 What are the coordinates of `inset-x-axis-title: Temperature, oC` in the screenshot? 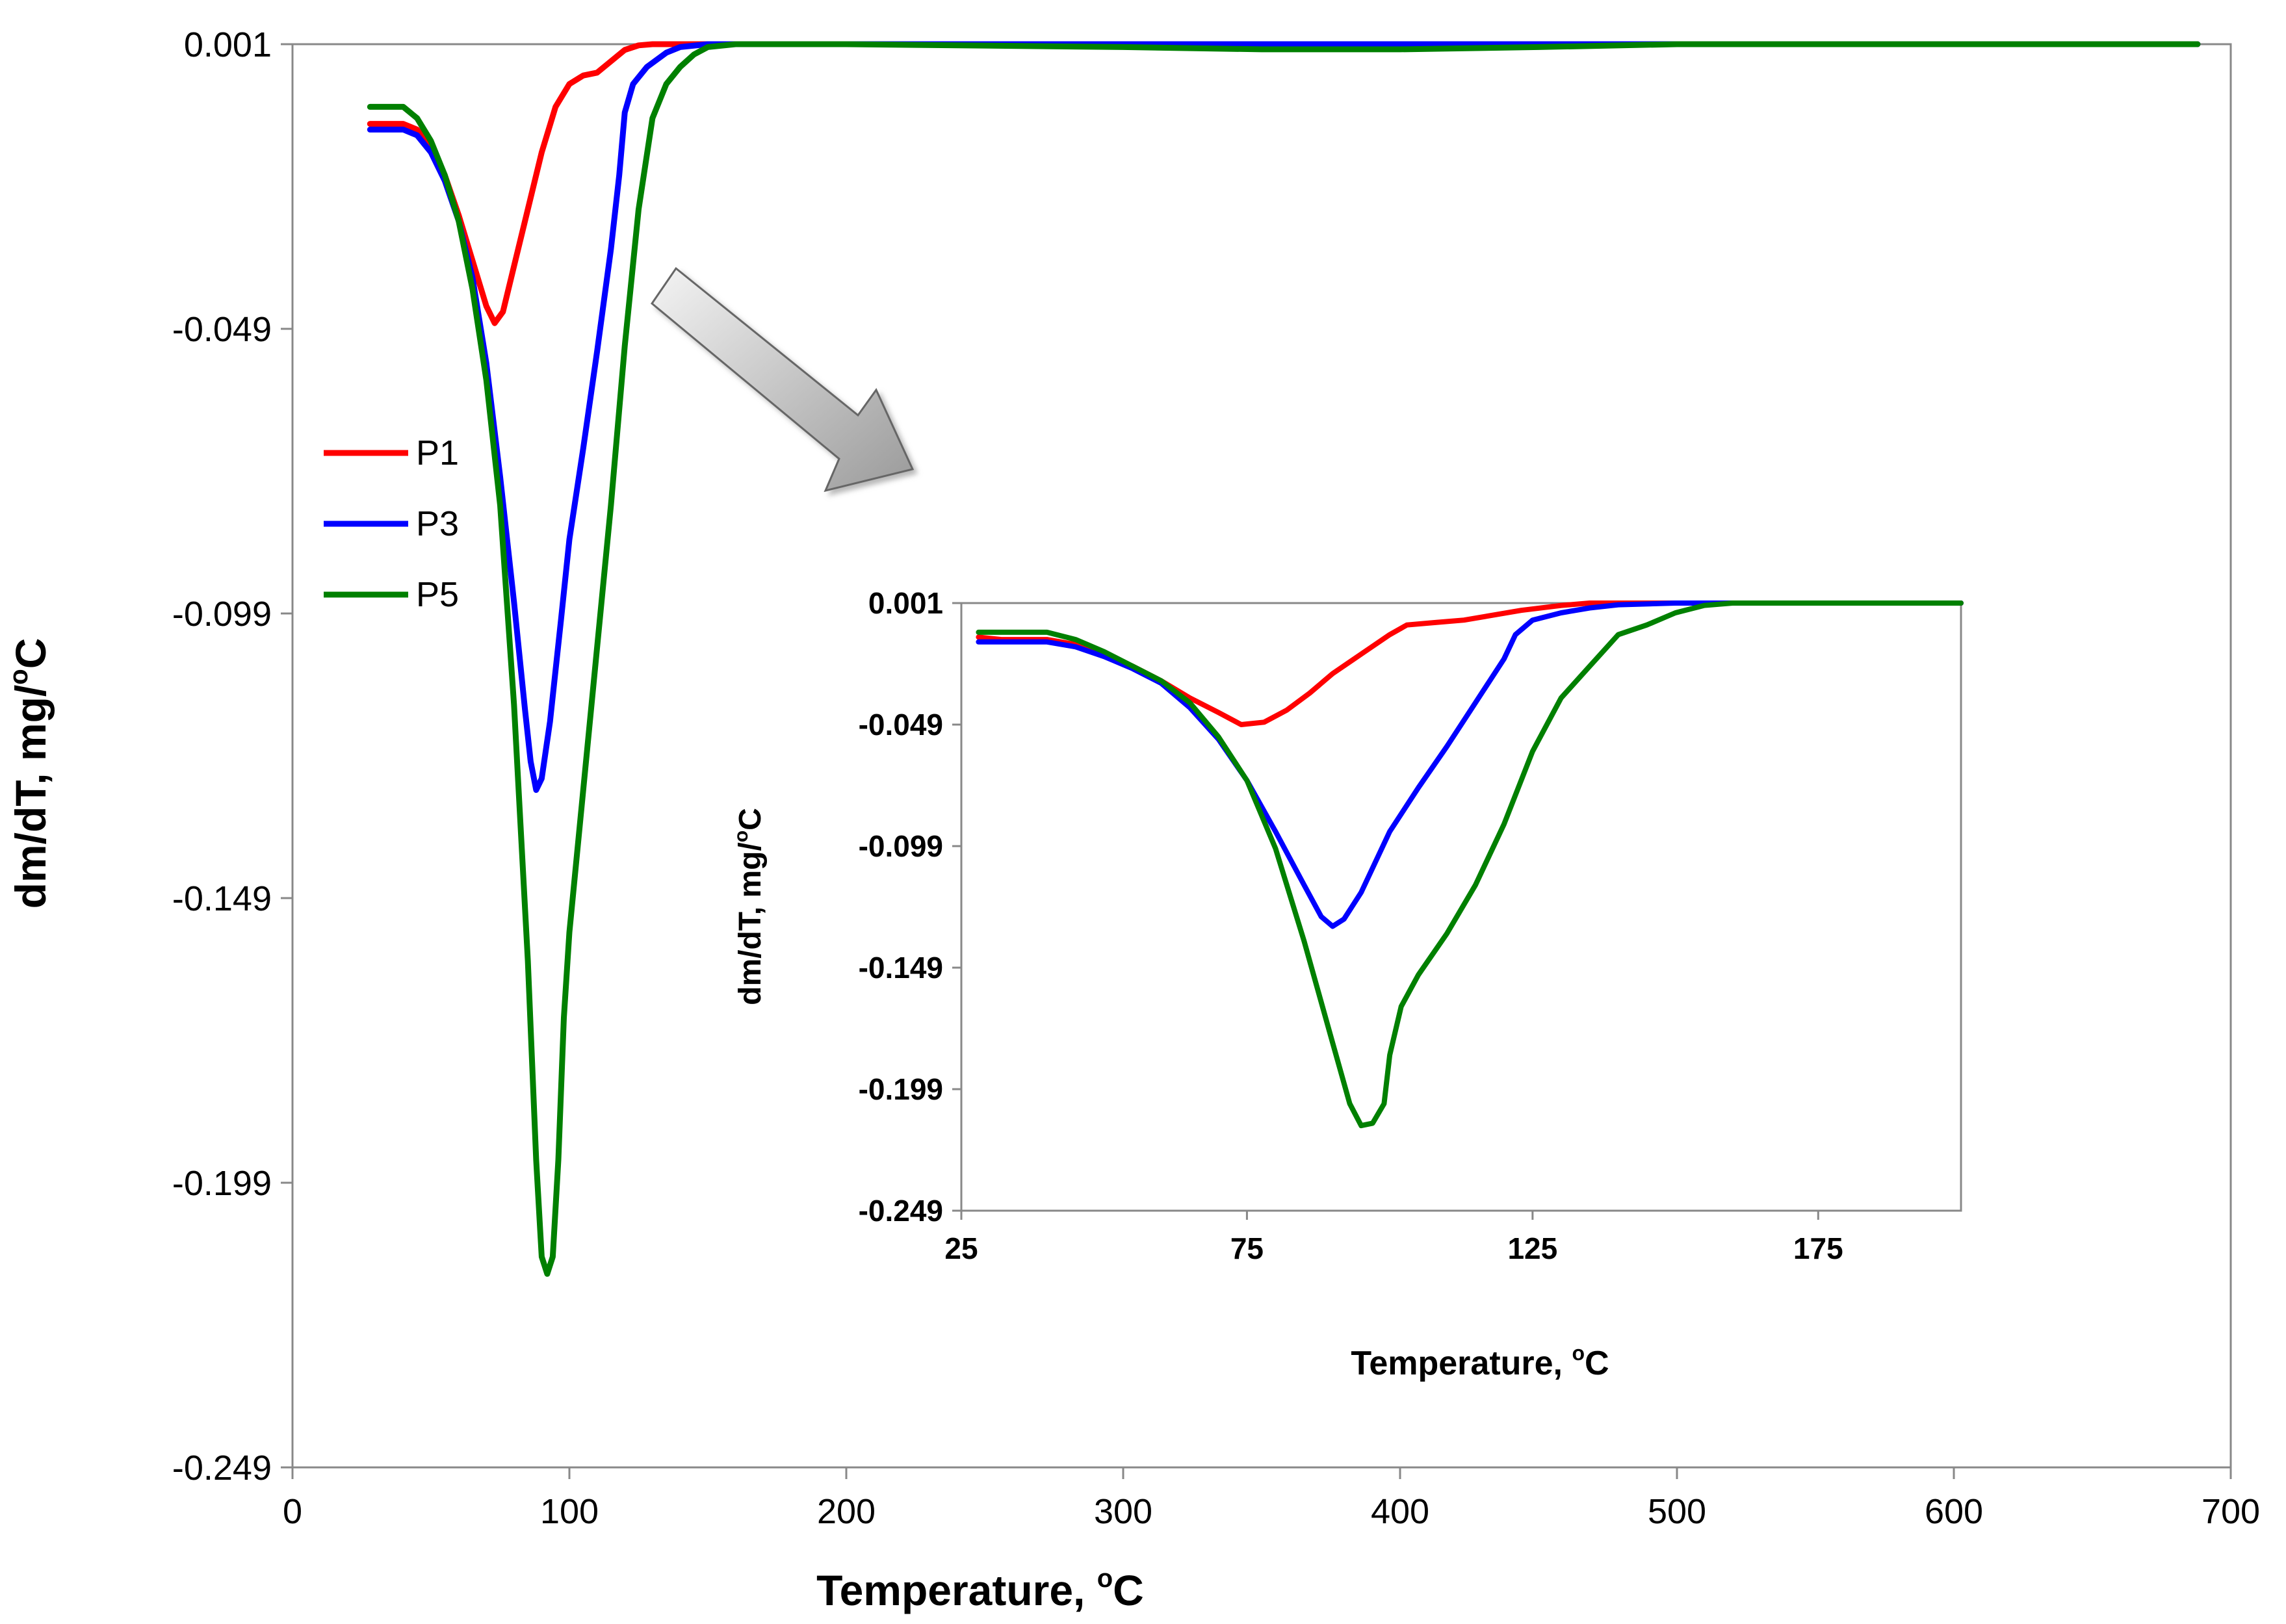 It's located at (1480, 1361).